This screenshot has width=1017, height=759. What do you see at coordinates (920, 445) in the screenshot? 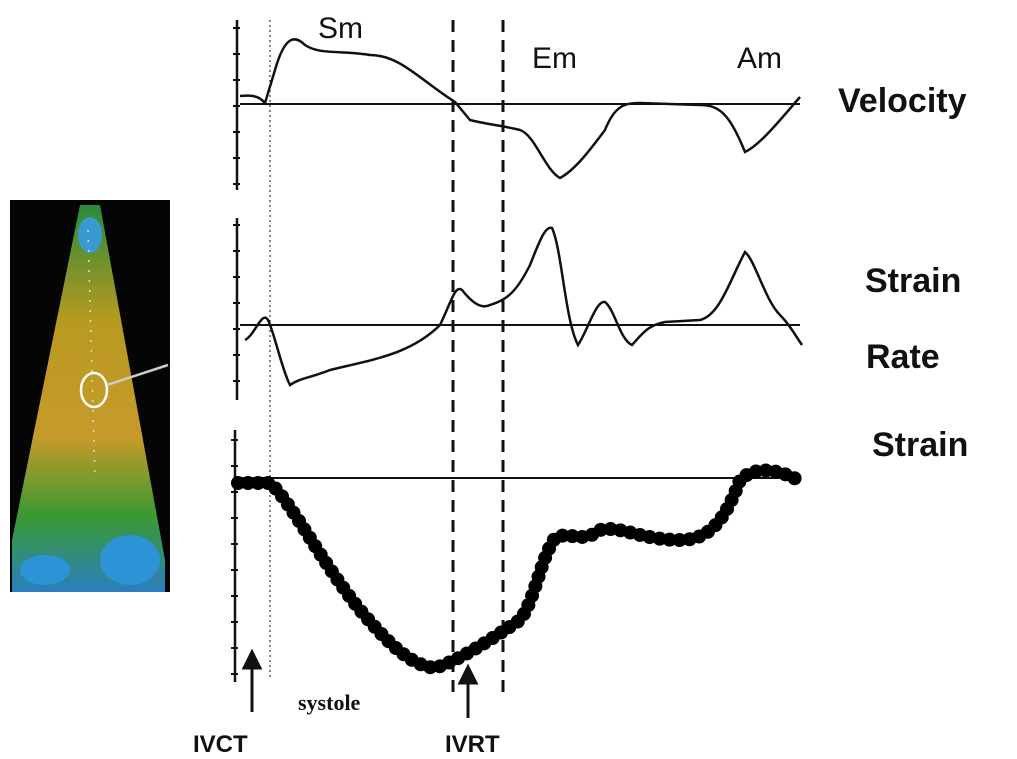
I see `strain-label: Strain` at bounding box center [920, 445].